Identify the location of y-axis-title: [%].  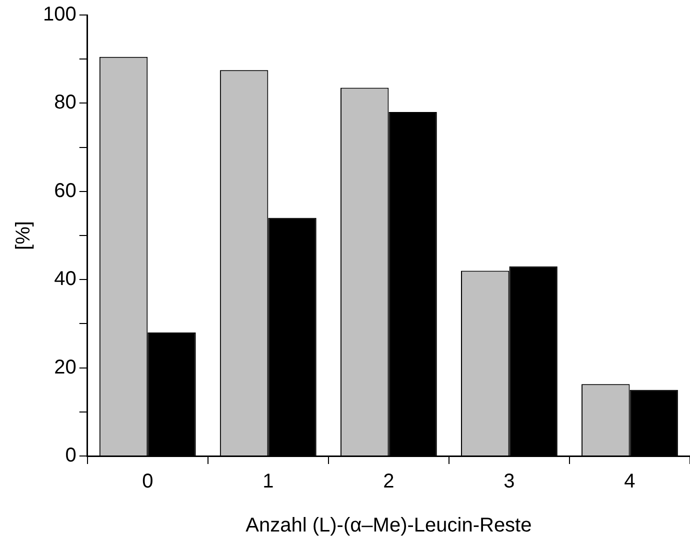
(23, 235).